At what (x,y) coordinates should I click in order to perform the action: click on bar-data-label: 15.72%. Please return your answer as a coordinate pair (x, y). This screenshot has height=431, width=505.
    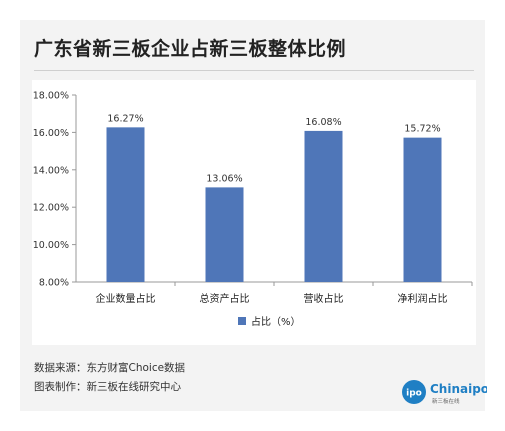
    Looking at the image, I should click on (422, 129).